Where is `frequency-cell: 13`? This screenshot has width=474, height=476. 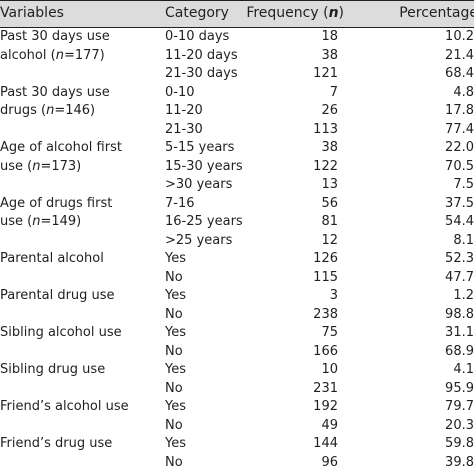 frequency-cell: 13 is located at coordinates (329, 184).